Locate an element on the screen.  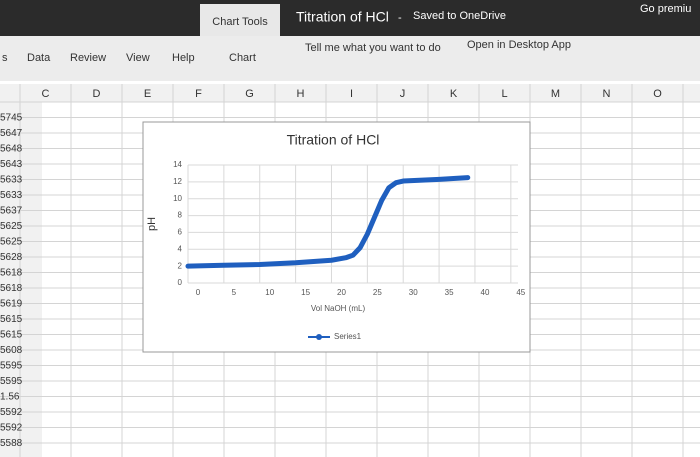
cell: 5619 is located at coordinates (11, 304).